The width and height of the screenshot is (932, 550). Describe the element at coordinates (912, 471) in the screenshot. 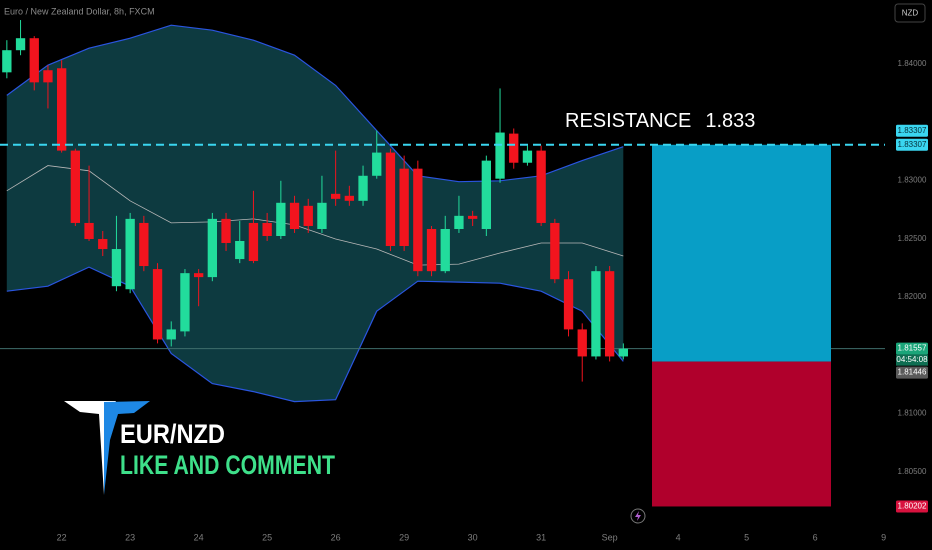

I see `y-tick-label: 1.80500` at that location.